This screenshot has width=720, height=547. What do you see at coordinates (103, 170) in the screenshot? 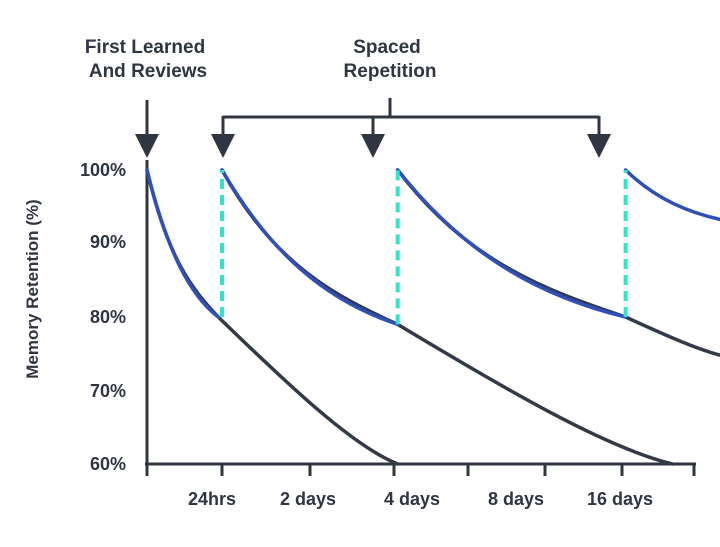
I see `y-tick-label-100: 100%` at bounding box center [103, 170].